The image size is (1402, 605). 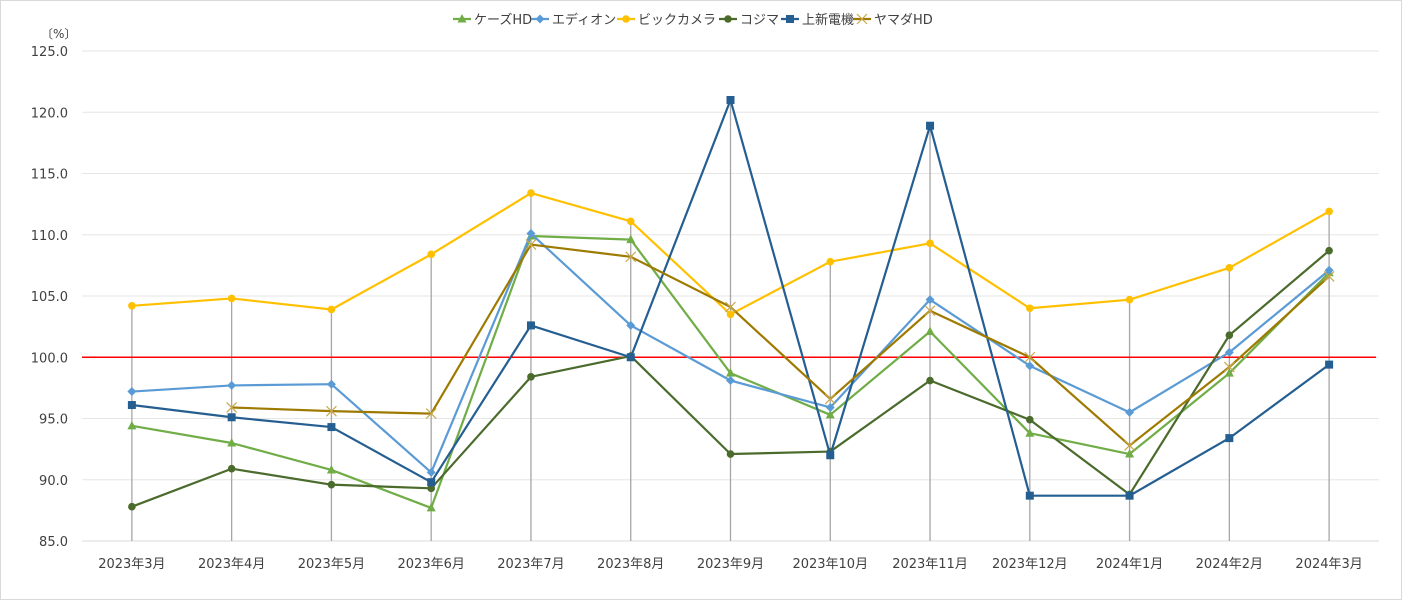 I want to click on y-axis-unit: 〔%〕, so click(x=58, y=34).